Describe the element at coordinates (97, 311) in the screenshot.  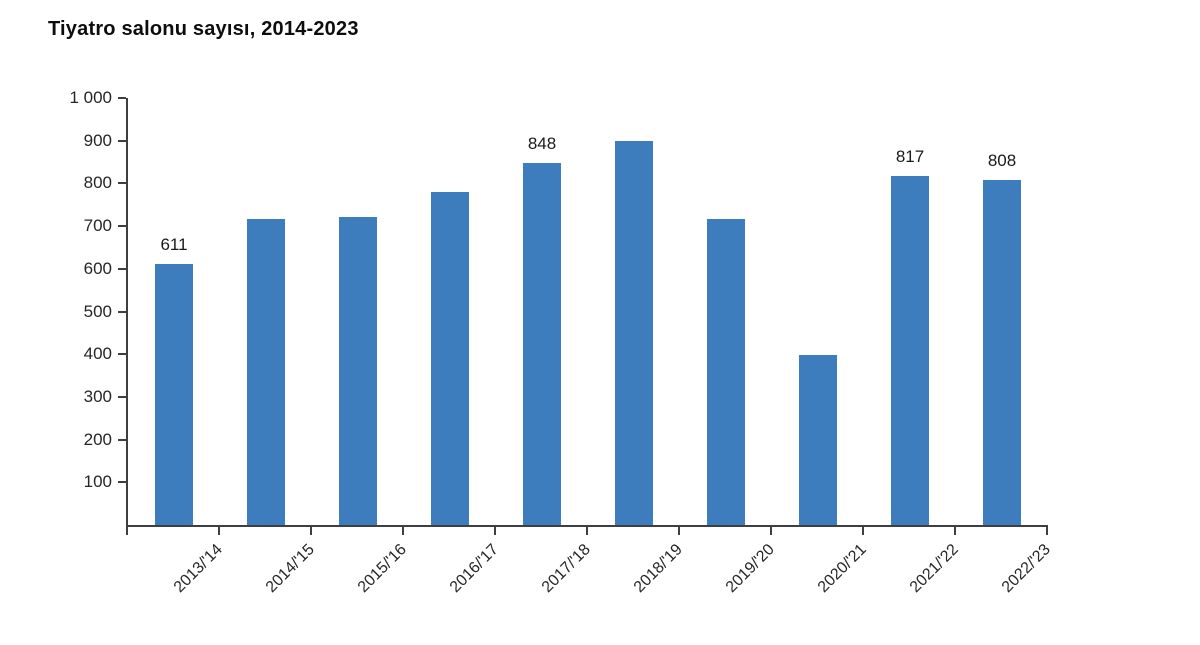
I see `y-axis-tick-label: 500` at that location.